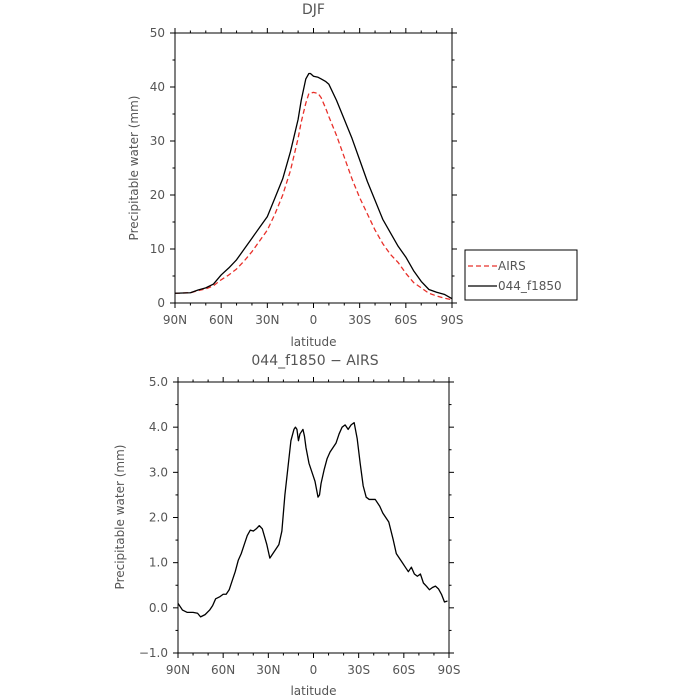 The width and height of the screenshot is (700, 700). Describe the element at coordinates (178, 670) in the screenshot. I see `difference-x-tick-label: 90N` at that location.